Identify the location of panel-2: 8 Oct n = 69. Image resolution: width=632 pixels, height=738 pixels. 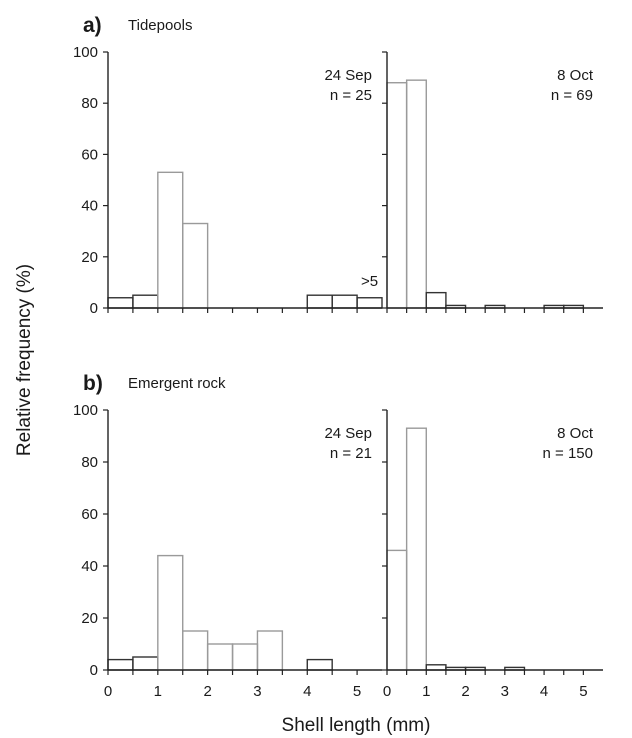
(492, 182).